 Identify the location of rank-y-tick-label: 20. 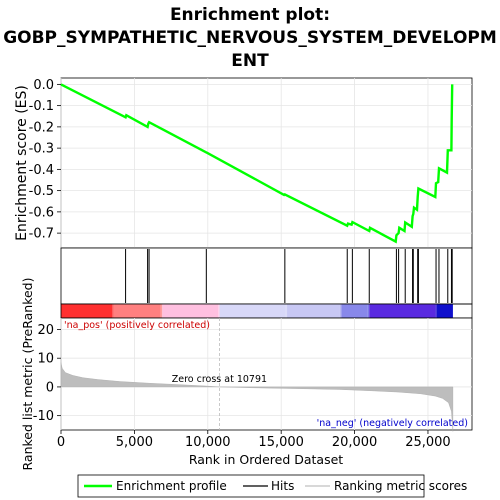
(45, 330).